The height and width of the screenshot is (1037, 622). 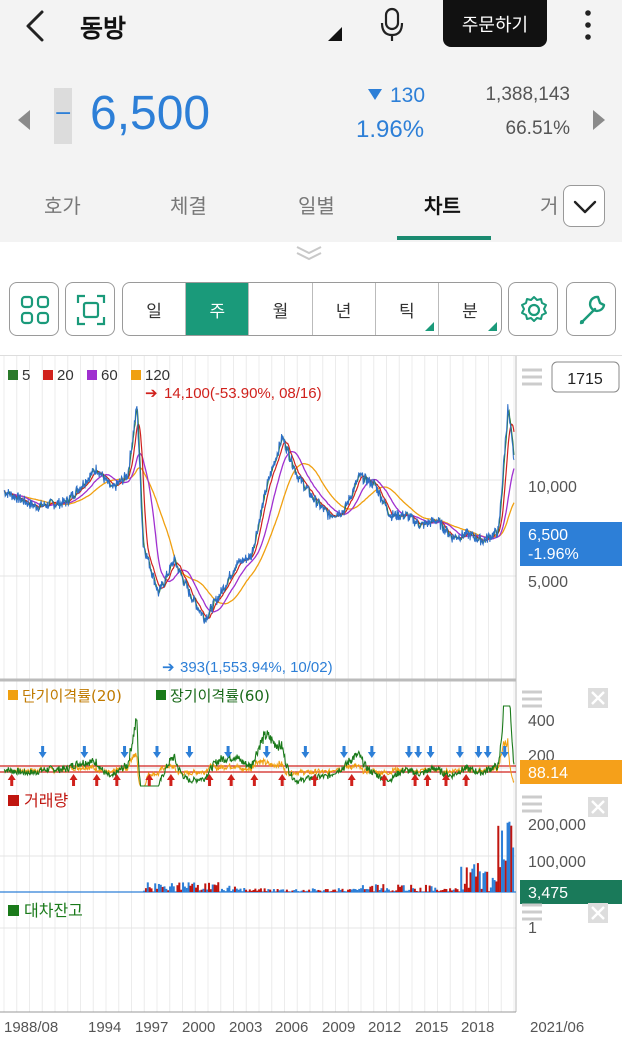 I want to click on tab-expand-button, so click(x=584, y=206).